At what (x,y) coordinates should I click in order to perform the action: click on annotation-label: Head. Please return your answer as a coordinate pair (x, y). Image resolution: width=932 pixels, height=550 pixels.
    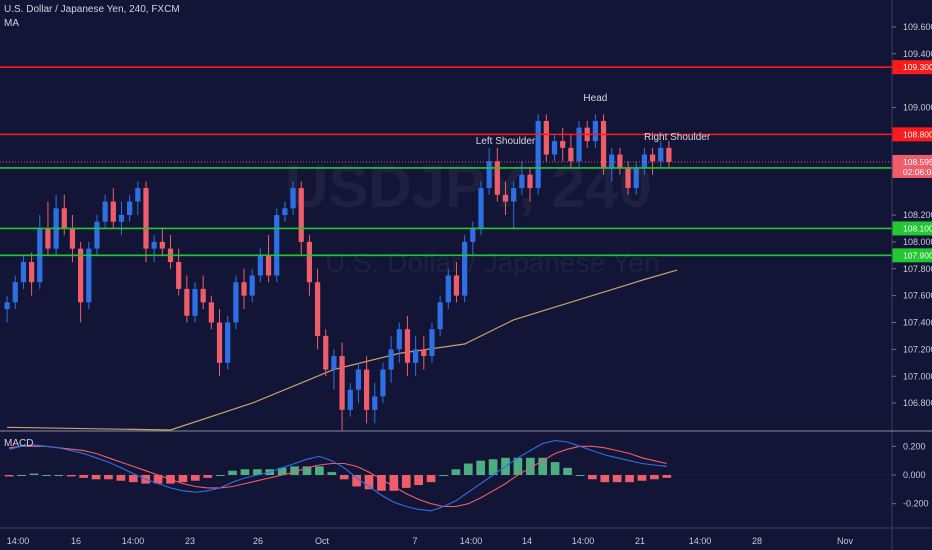
    Looking at the image, I should click on (595, 98).